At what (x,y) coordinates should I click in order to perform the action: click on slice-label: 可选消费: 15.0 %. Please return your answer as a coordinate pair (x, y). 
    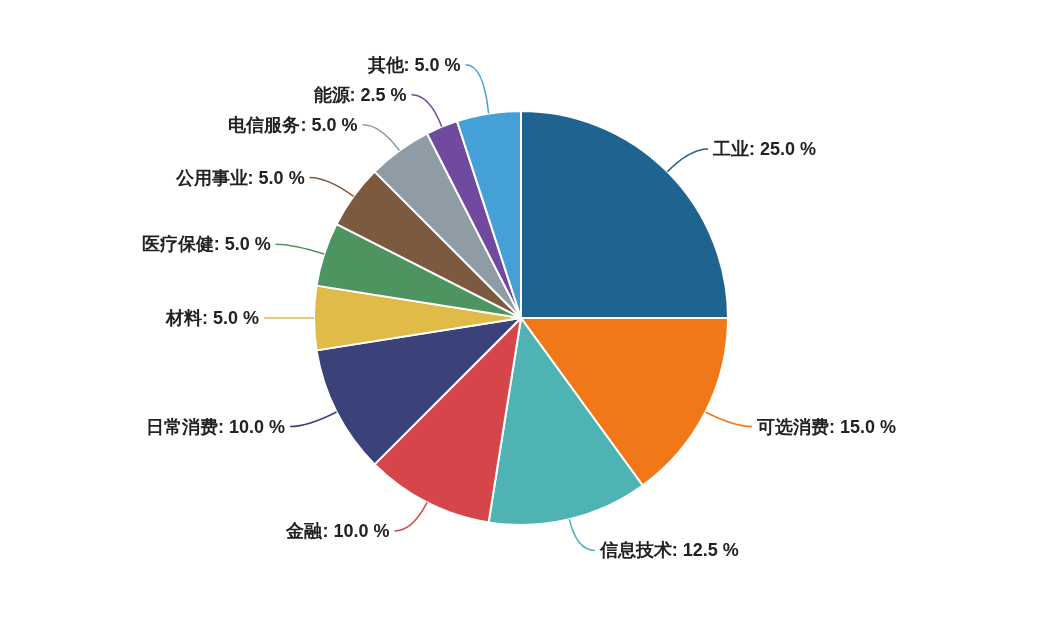
    Looking at the image, I should click on (825, 426).